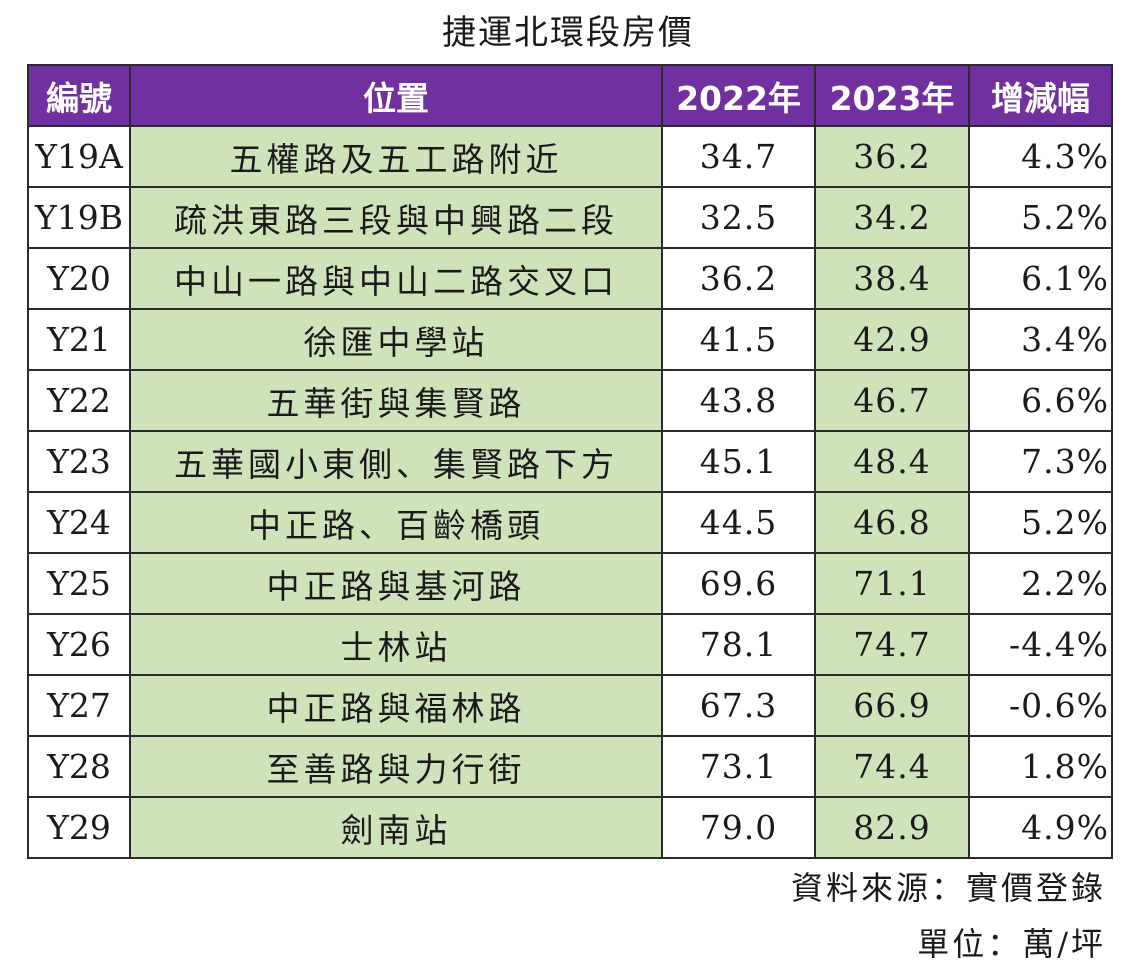 This screenshot has height=968, width=1136. I want to click on cell-price-2022: 67.3, so click(738, 705).